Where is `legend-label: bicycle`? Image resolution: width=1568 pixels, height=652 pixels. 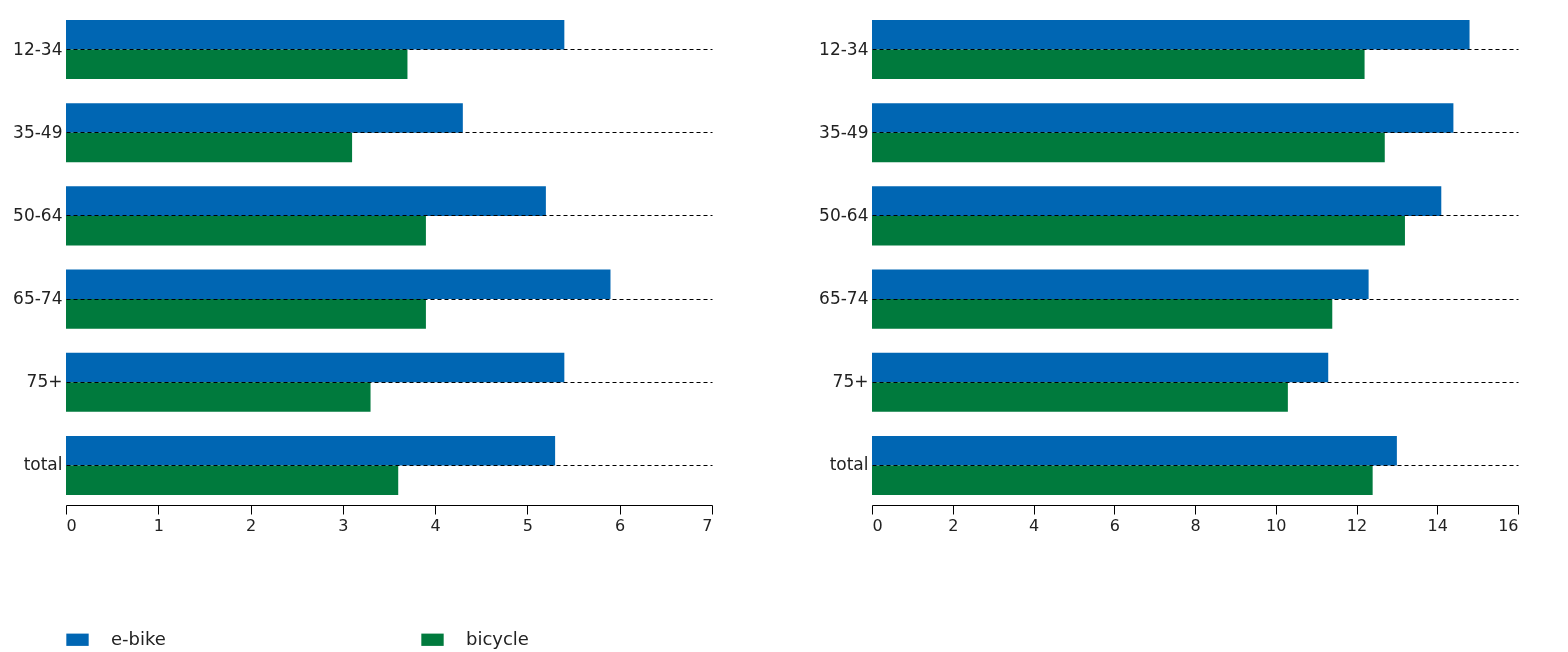 legend-label: bicycle is located at coordinates (497, 638).